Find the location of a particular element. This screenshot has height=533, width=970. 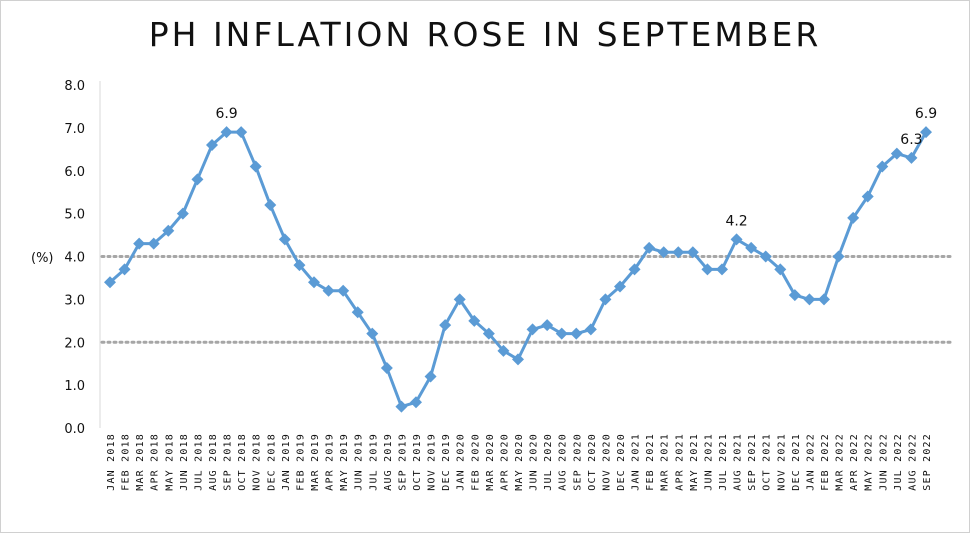

x-tick-label: MAY 2021 is located at coordinates (694, 462).